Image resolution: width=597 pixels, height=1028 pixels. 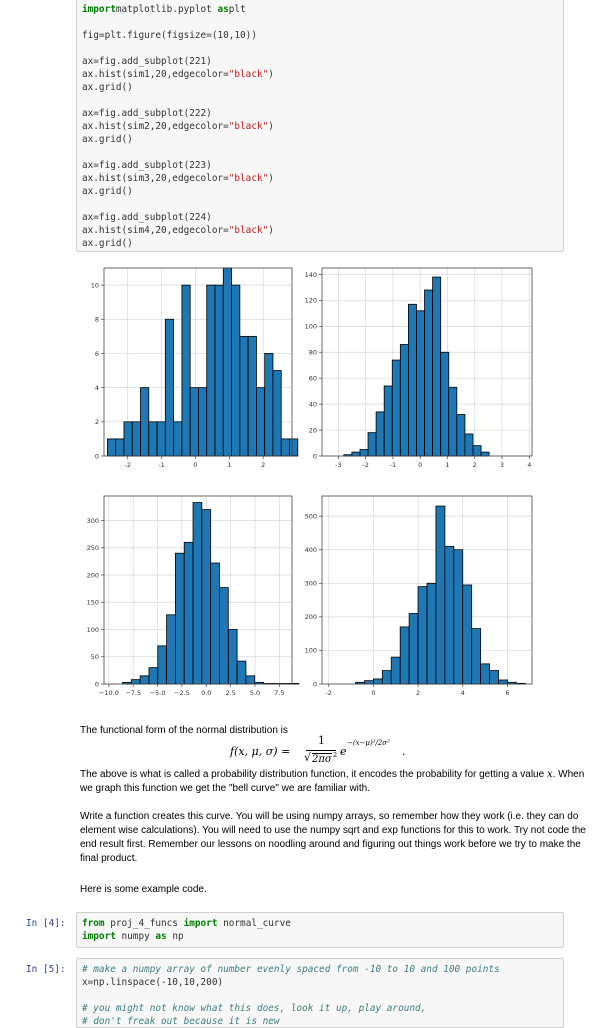 I want to click on code-line: ax=fig.add_subplot(222), so click(x=147, y=114).